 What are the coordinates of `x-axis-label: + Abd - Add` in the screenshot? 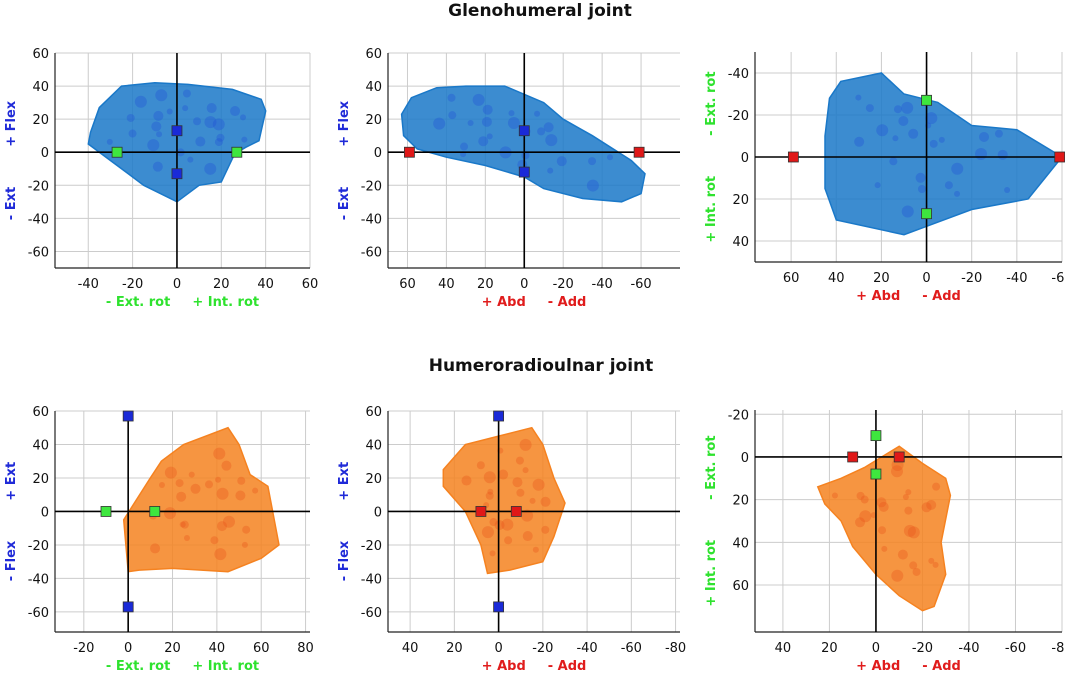 It's located at (908, 666).